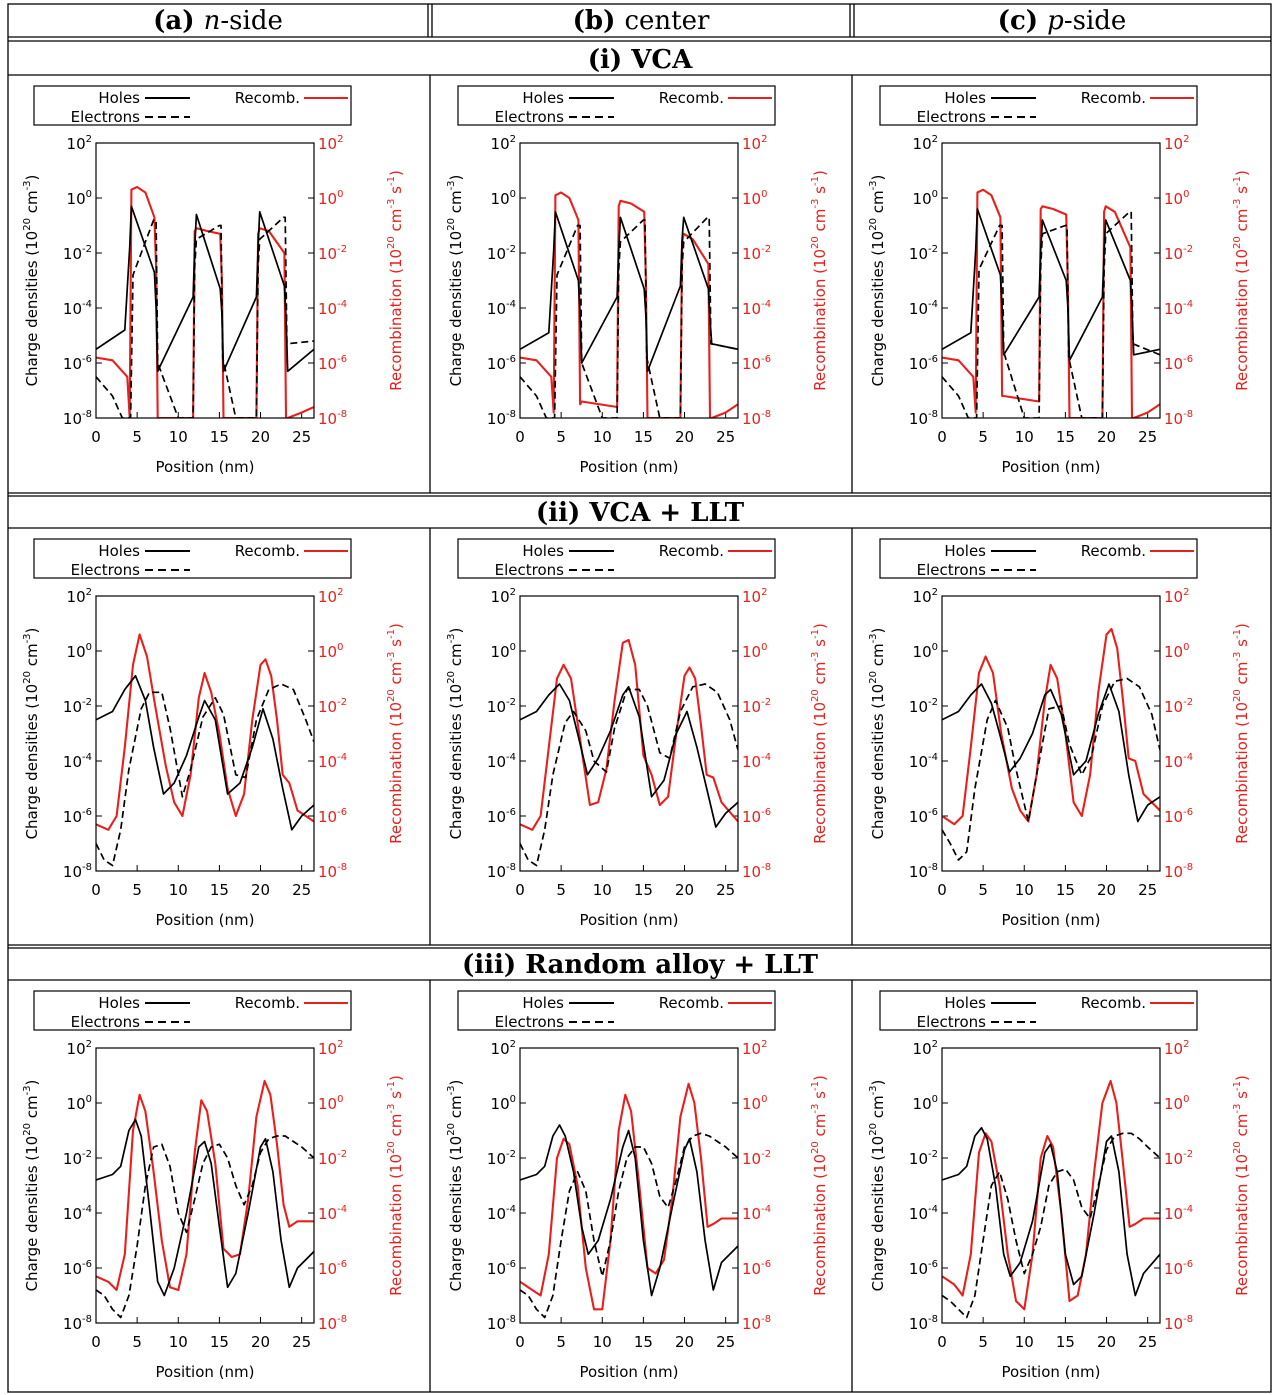 Image resolution: width=1279 pixels, height=1395 pixels. What do you see at coordinates (640, 60) in the screenshot?
I see `row-title: (i) VCA` at bounding box center [640, 60].